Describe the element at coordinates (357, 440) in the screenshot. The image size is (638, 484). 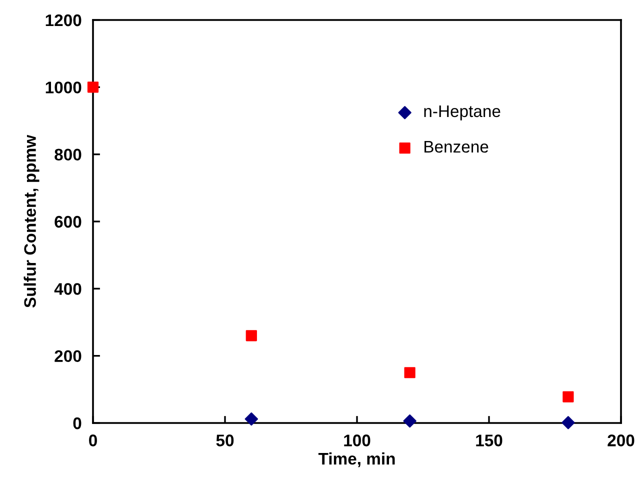
I see `x-tick-label: 100` at that location.